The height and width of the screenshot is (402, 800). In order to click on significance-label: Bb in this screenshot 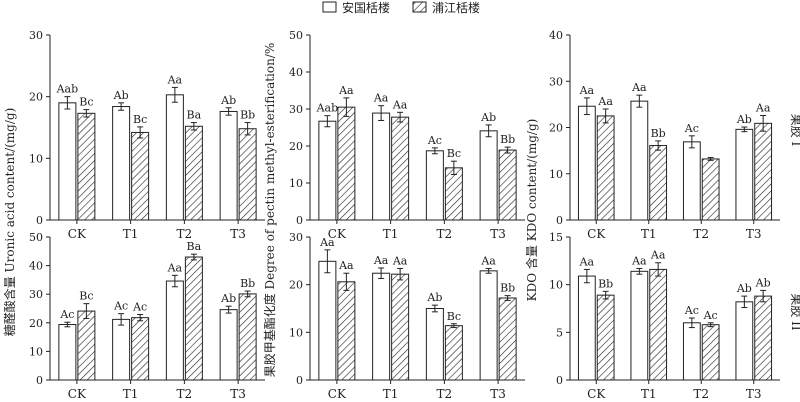, I will do `click(658, 133)`.